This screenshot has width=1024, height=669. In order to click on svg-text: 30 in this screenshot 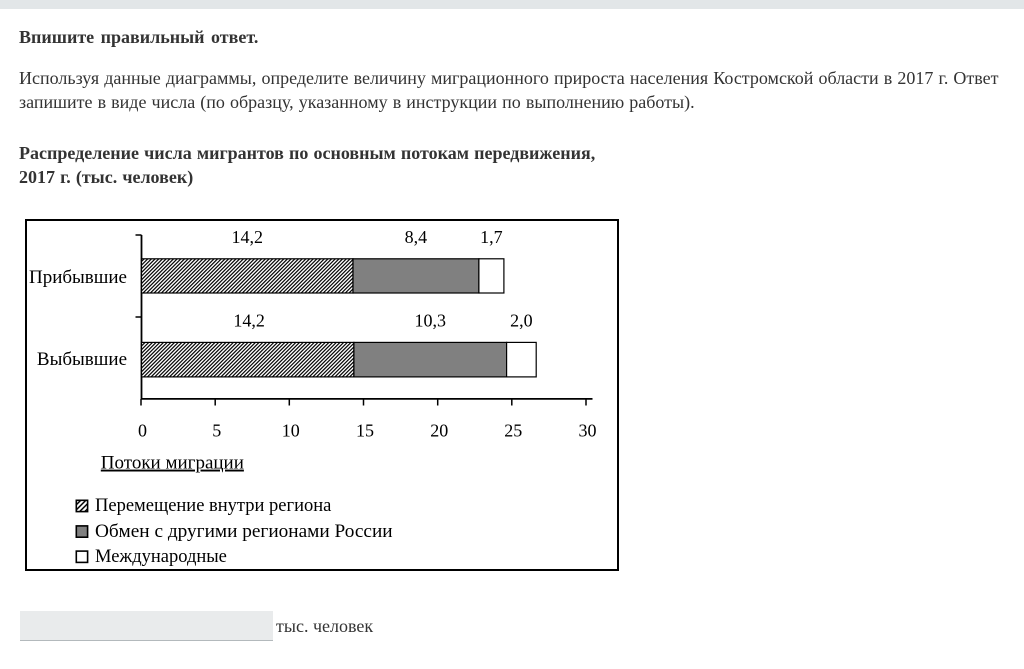, I will do `click(587, 430)`.